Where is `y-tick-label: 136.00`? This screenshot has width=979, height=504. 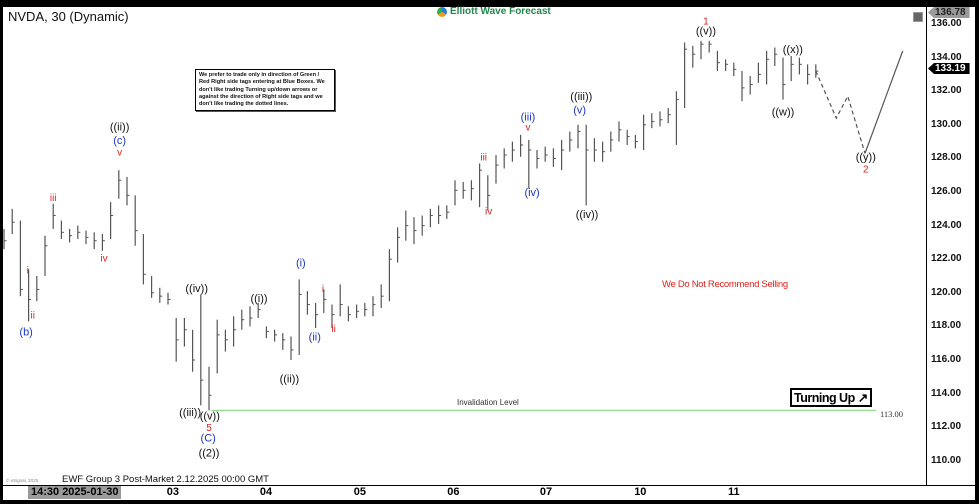
y-tick-label: 136.00 is located at coordinates (946, 23).